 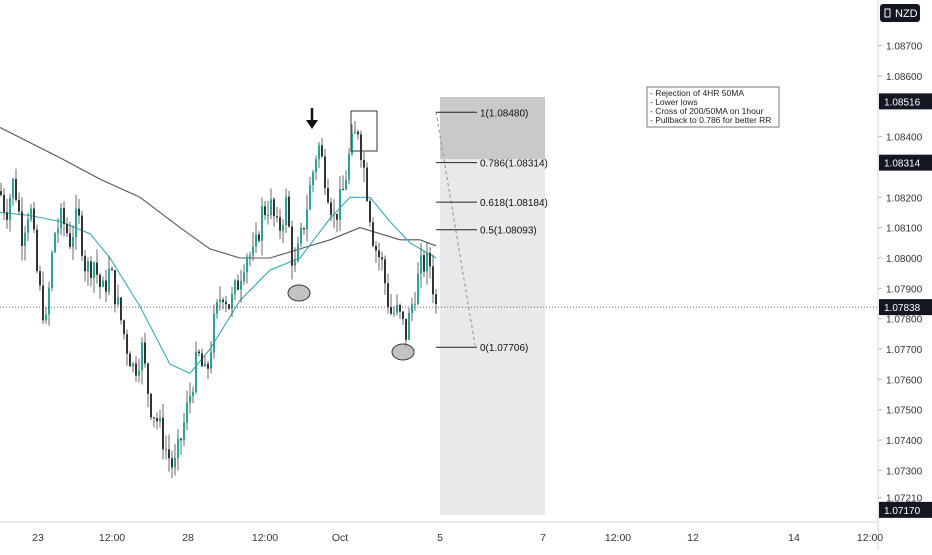 I want to click on time-tick-label: 7, so click(x=543, y=538).